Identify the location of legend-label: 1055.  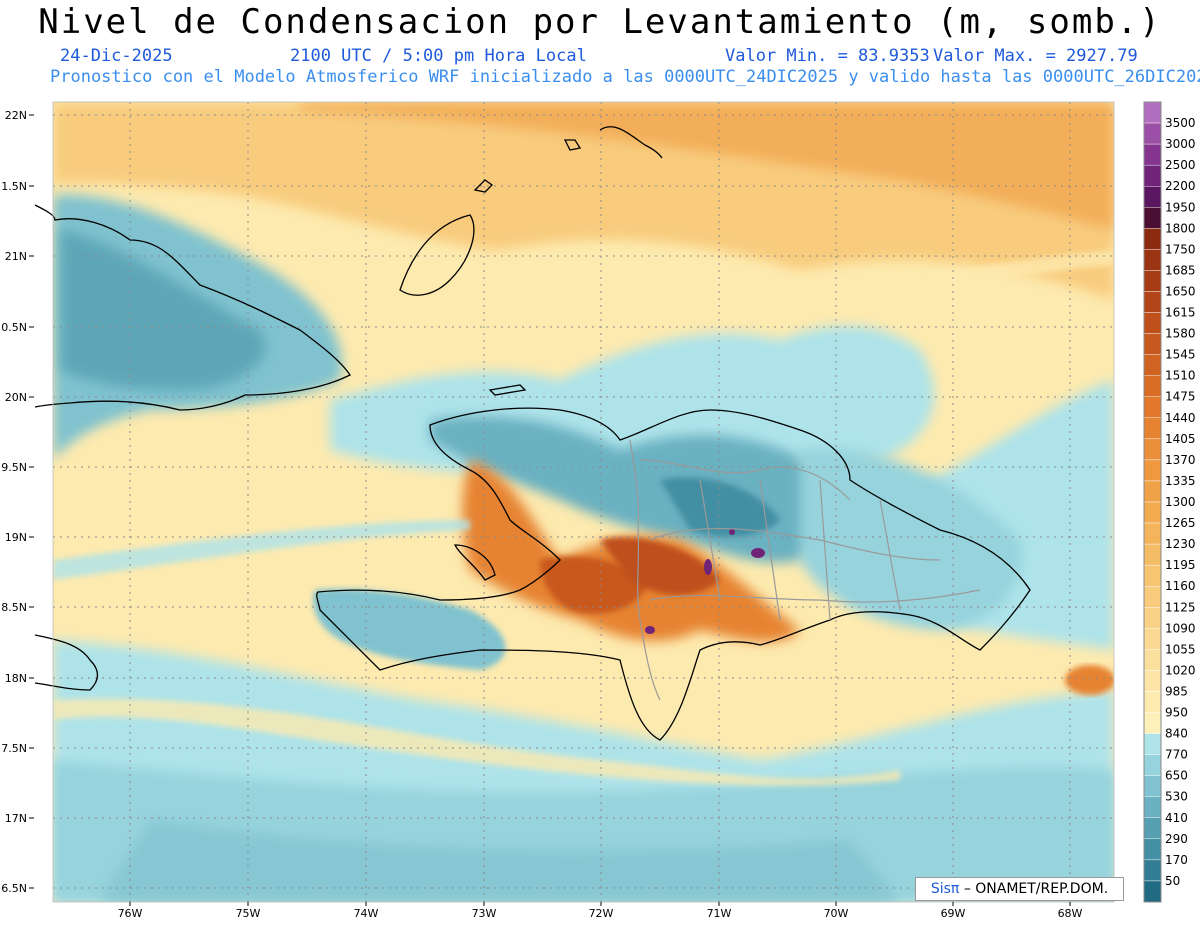
(1180, 649).